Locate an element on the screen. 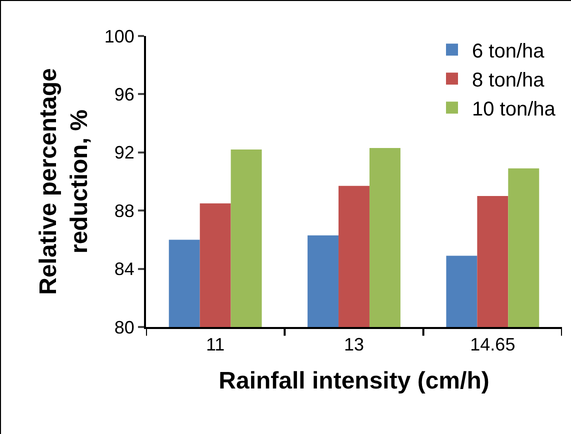 This screenshot has width=571, height=434. y-tick-label: 96 is located at coordinates (124, 94).